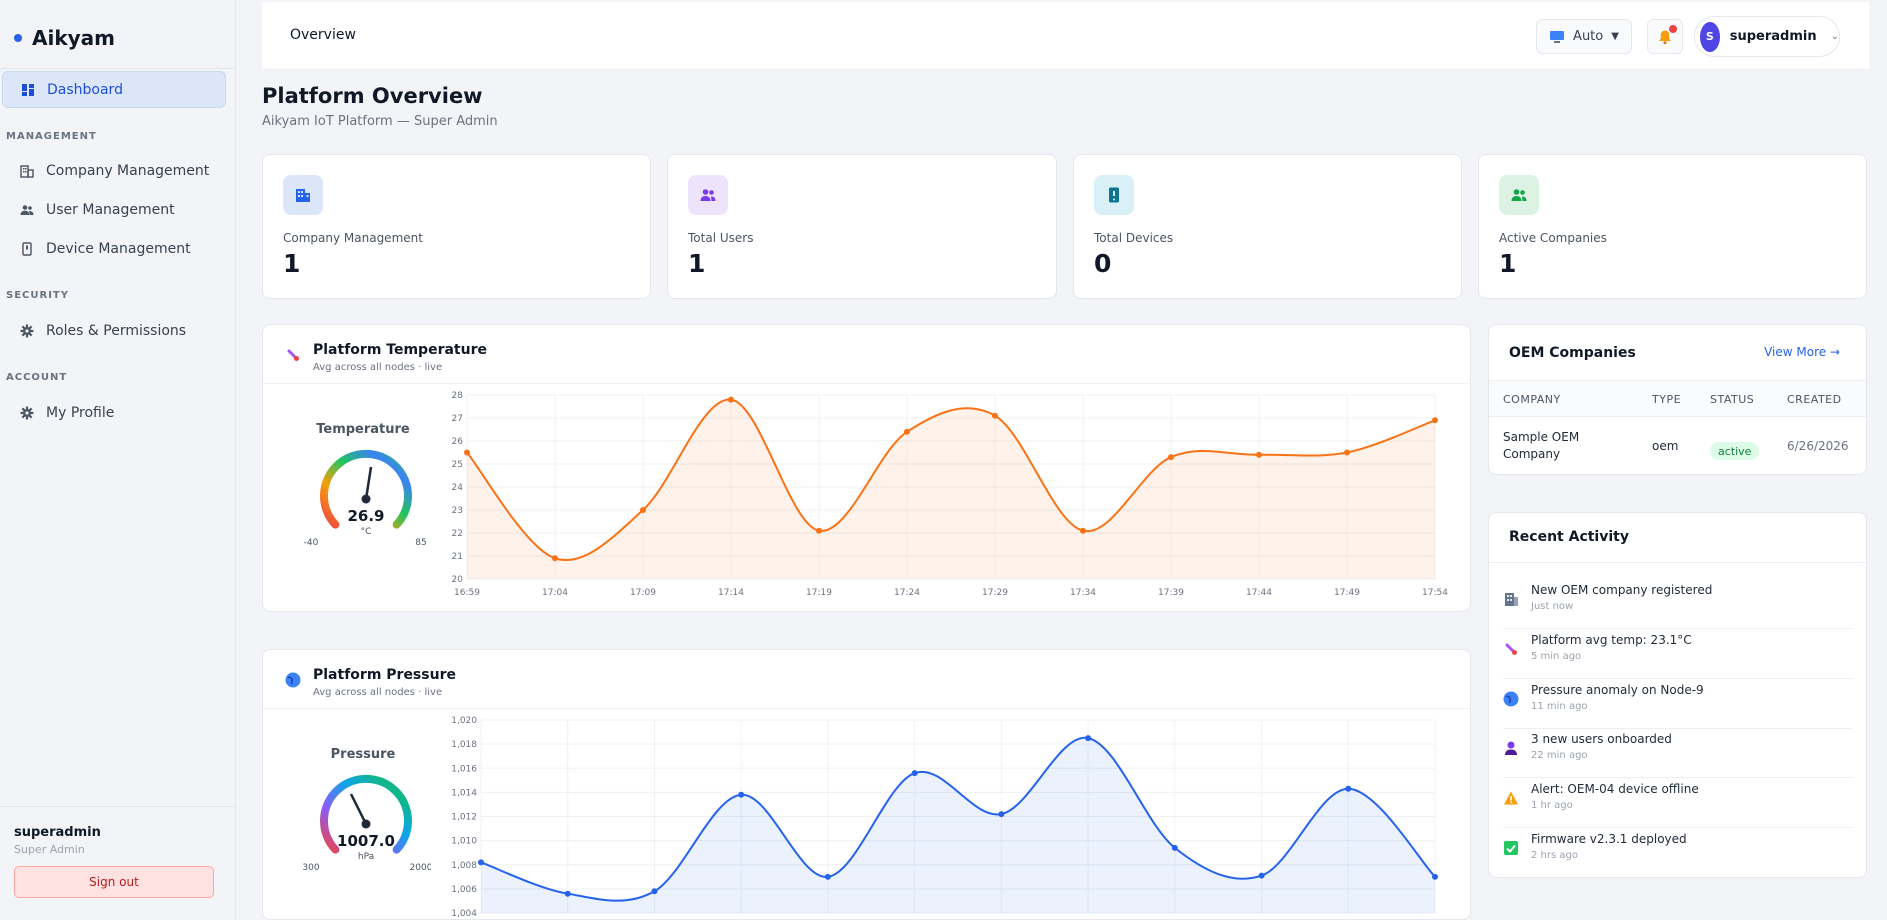  Describe the element at coordinates (1134, 238) in the screenshot. I see `stat-label: Total Devices` at that location.